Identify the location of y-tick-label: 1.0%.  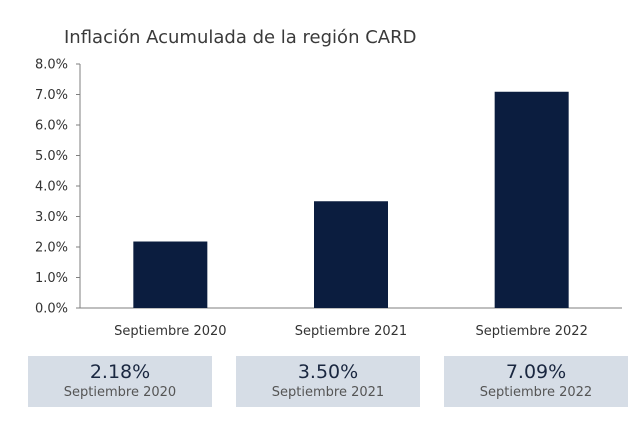
(51, 278).